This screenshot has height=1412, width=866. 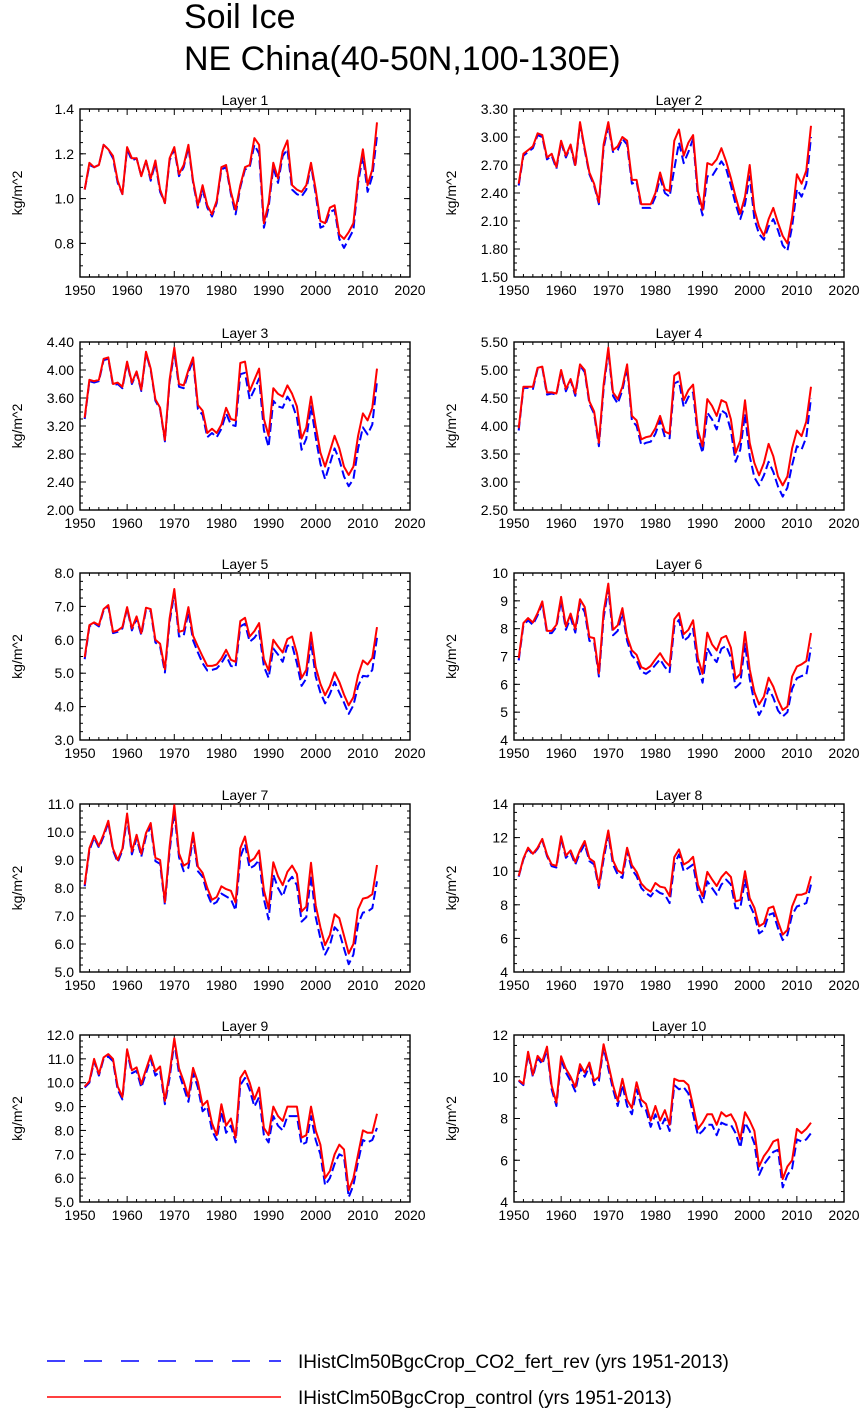 What do you see at coordinates (245, 100) in the screenshot?
I see `panel-title: Layer 1` at bounding box center [245, 100].